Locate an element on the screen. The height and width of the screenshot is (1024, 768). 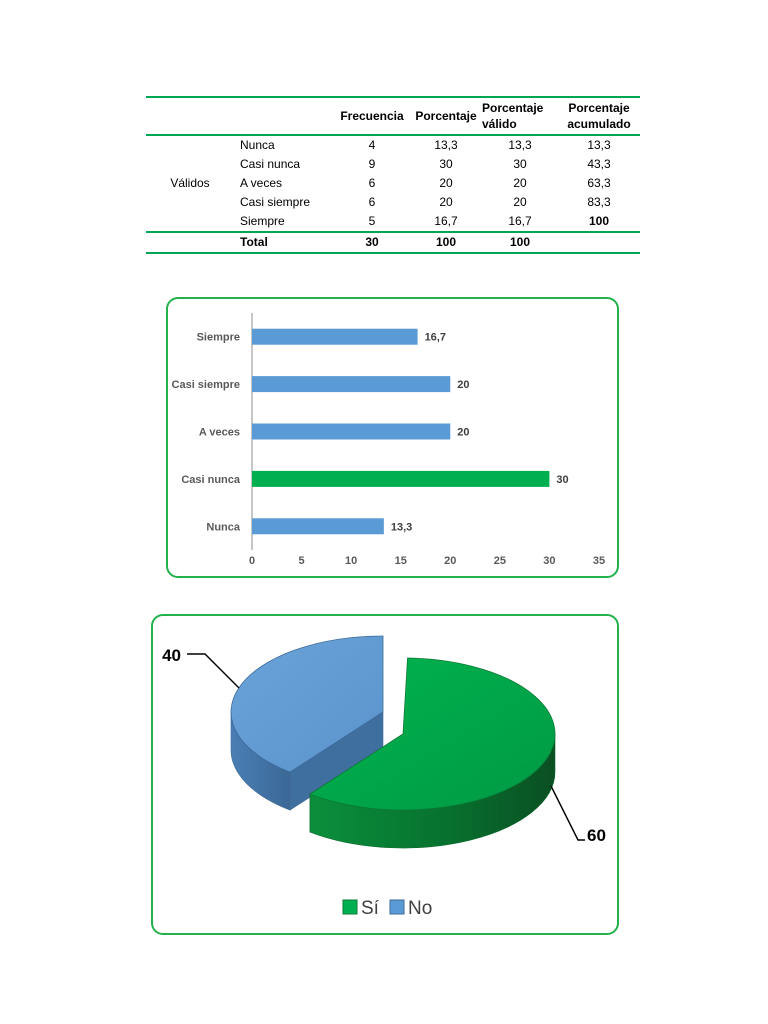
header-porcentaje: Porcentaje is located at coordinates (446, 116).